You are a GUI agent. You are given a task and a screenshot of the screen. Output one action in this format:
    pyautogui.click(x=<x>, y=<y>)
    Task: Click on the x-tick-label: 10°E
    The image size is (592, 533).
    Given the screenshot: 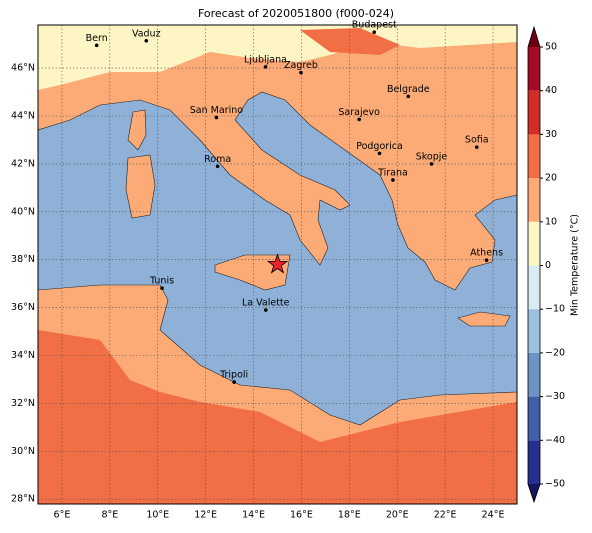 What is the action you would take?
    pyautogui.click(x=157, y=515)
    